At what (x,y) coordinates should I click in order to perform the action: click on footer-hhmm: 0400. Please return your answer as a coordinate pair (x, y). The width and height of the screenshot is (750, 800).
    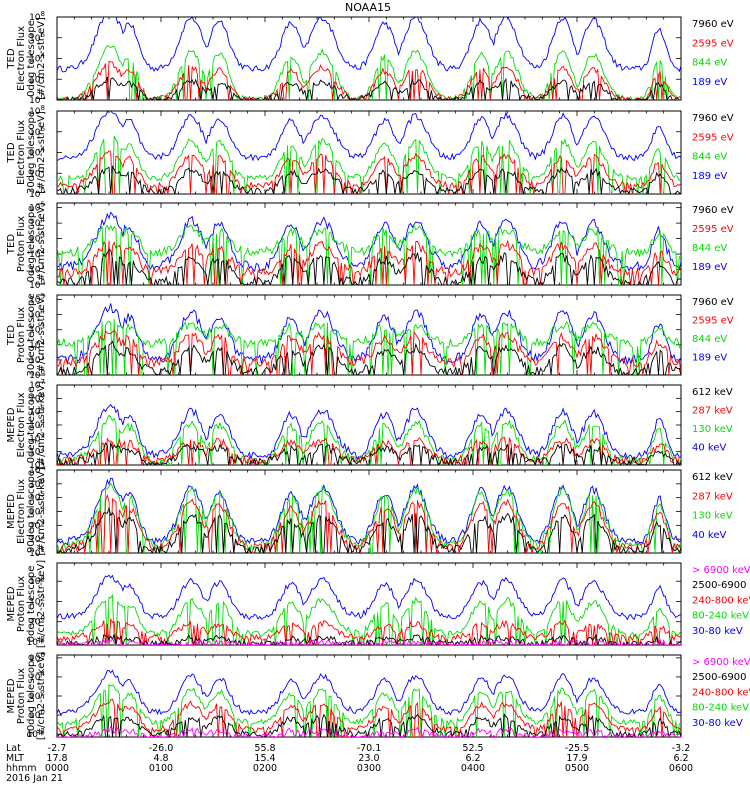
    Looking at the image, I should click on (473, 768).